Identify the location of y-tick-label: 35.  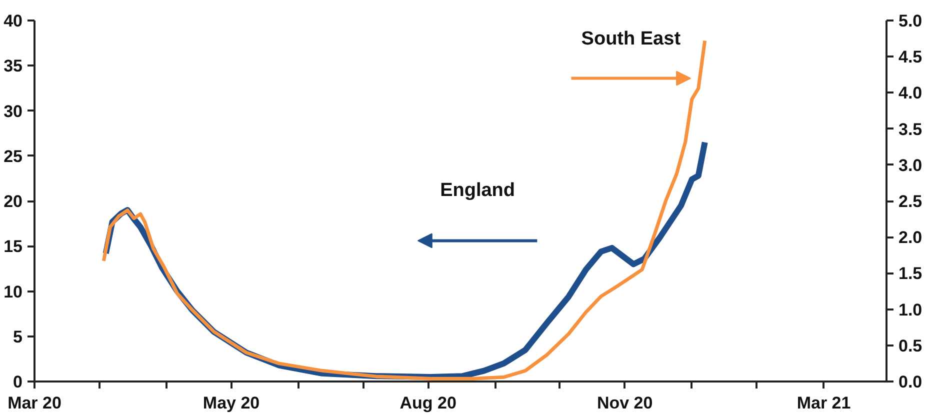
(13, 66).